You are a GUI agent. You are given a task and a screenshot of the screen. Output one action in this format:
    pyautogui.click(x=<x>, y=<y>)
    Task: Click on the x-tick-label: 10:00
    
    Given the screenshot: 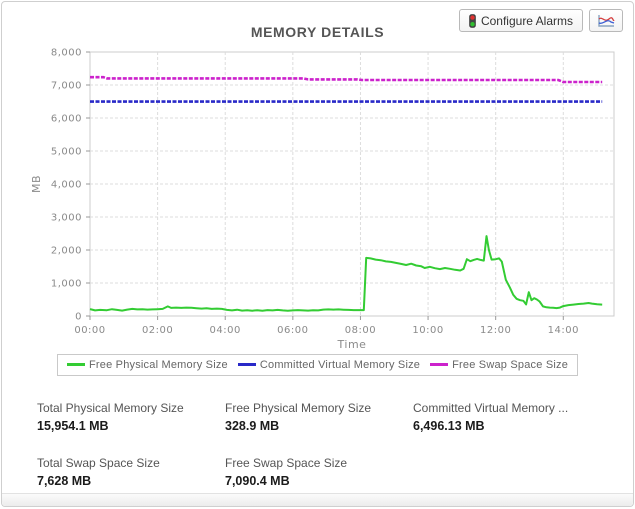 What is the action you would take?
    pyautogui.click(x=427, y=330)
    